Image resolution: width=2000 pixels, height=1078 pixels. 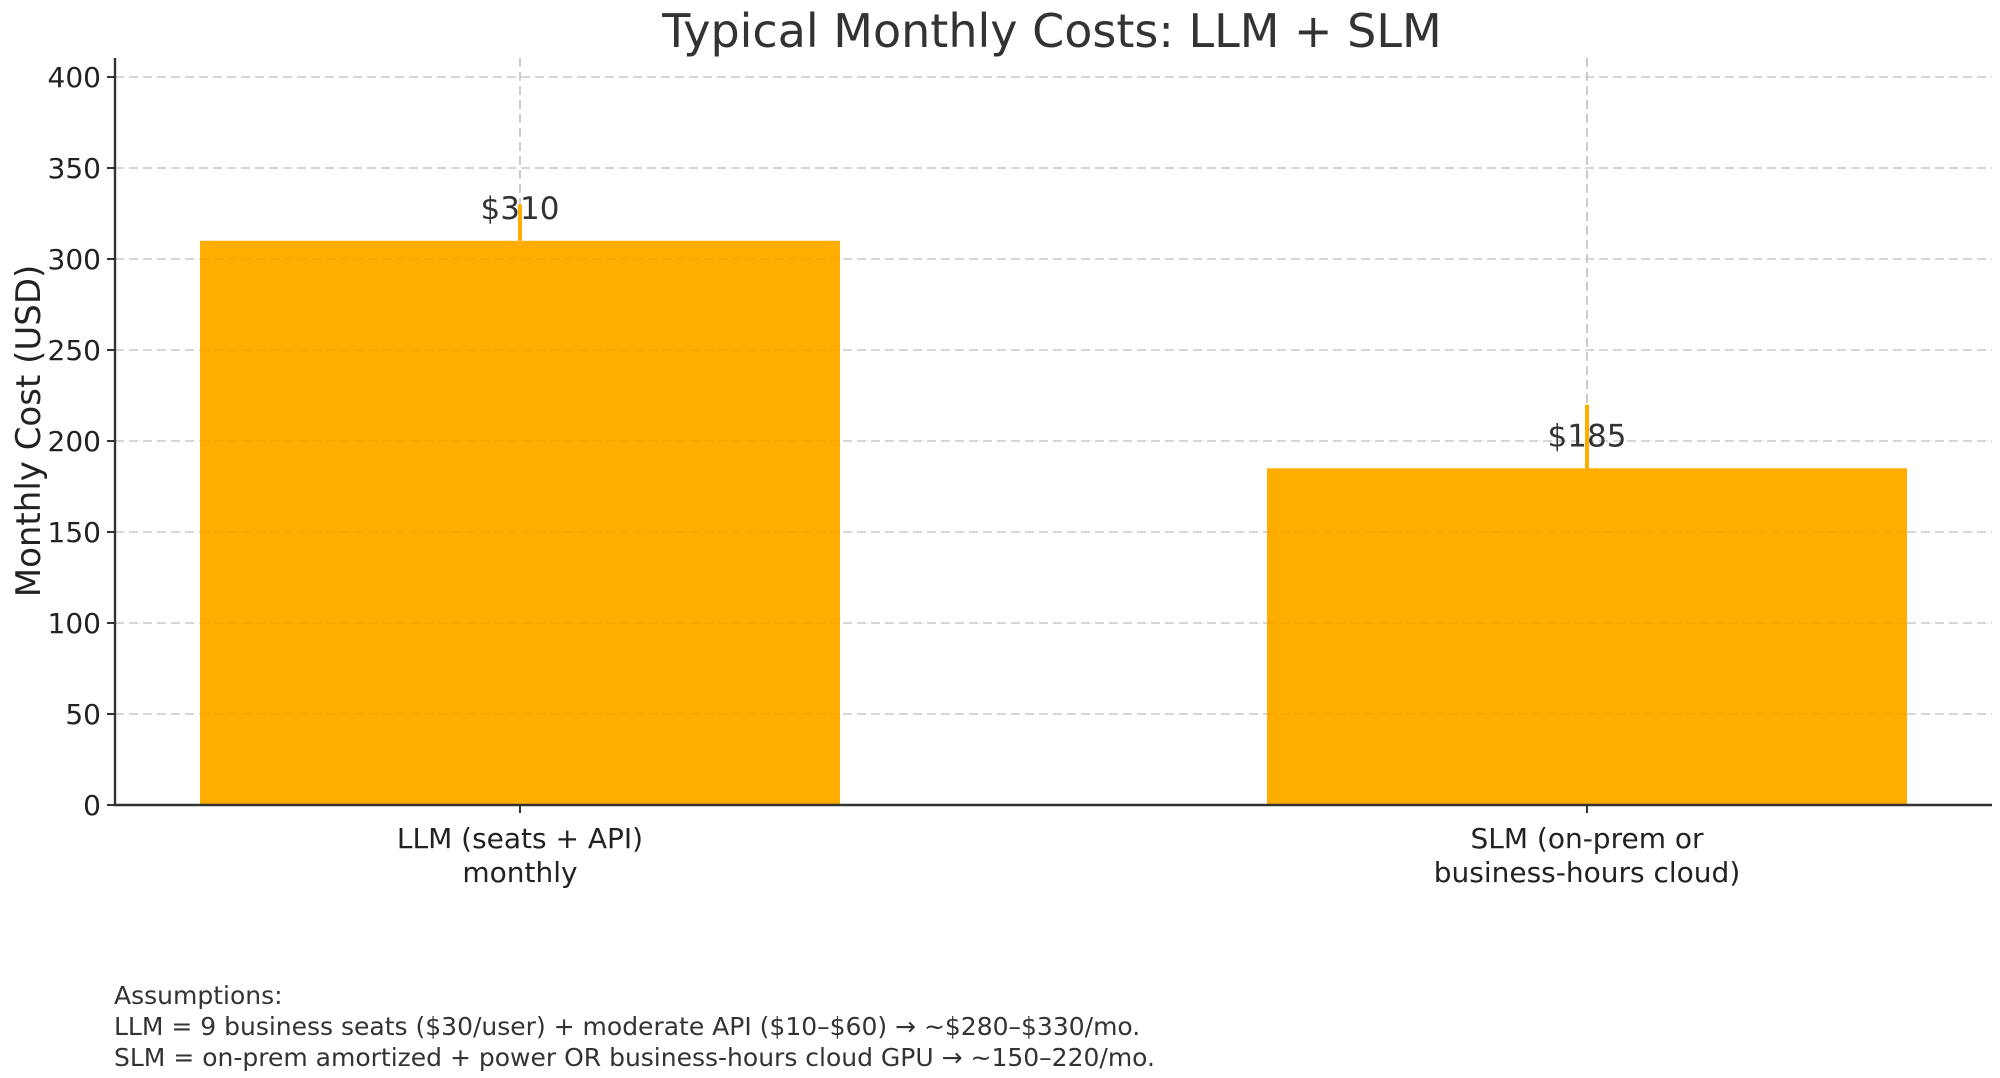 I want to click on y-tick-label: 350, so click(x=74, y=168).